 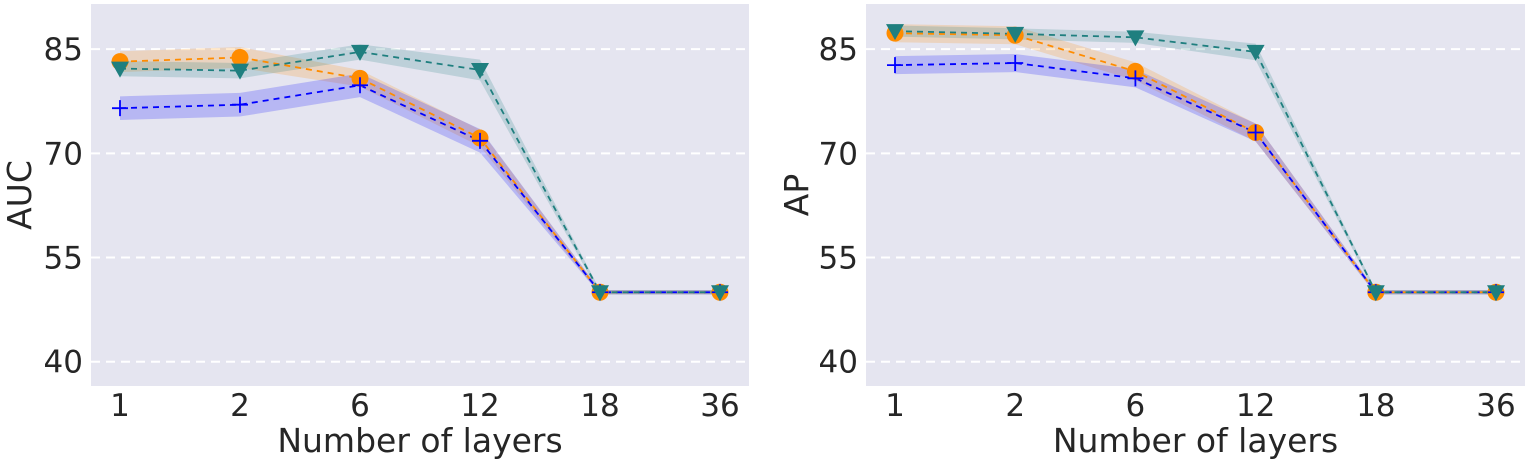 What do you see at coordinates (19, 195) in the screenshot?
I see `y-axis-label: AUC` at bounding box center [19, 195].